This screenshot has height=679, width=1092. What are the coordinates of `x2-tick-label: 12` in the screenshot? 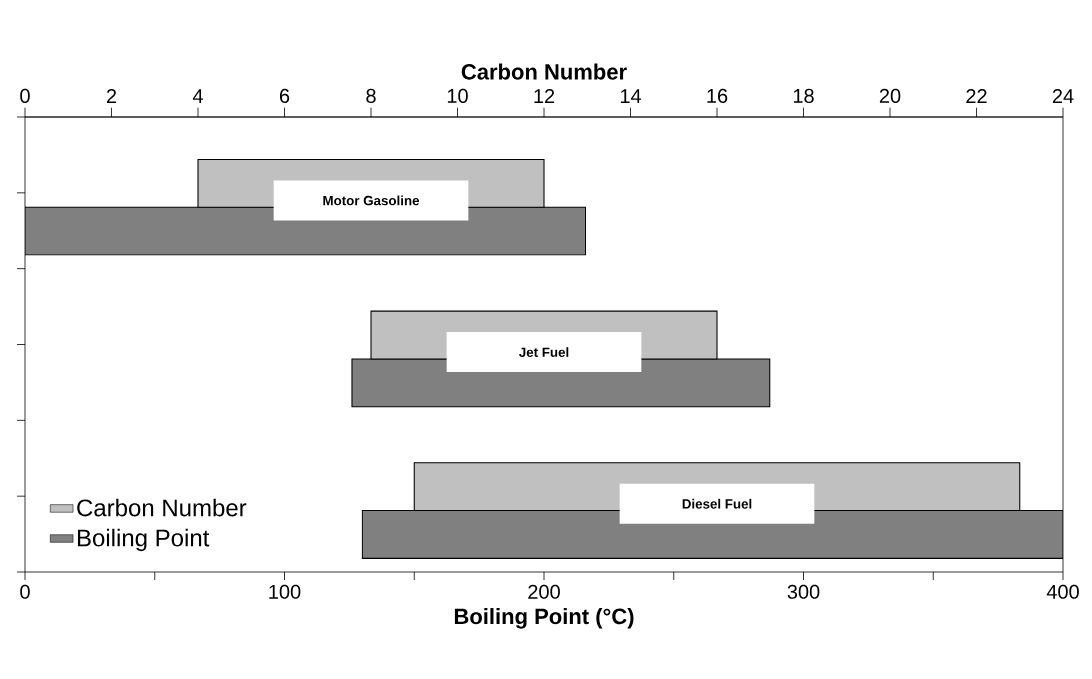 It's located at (544, 95).